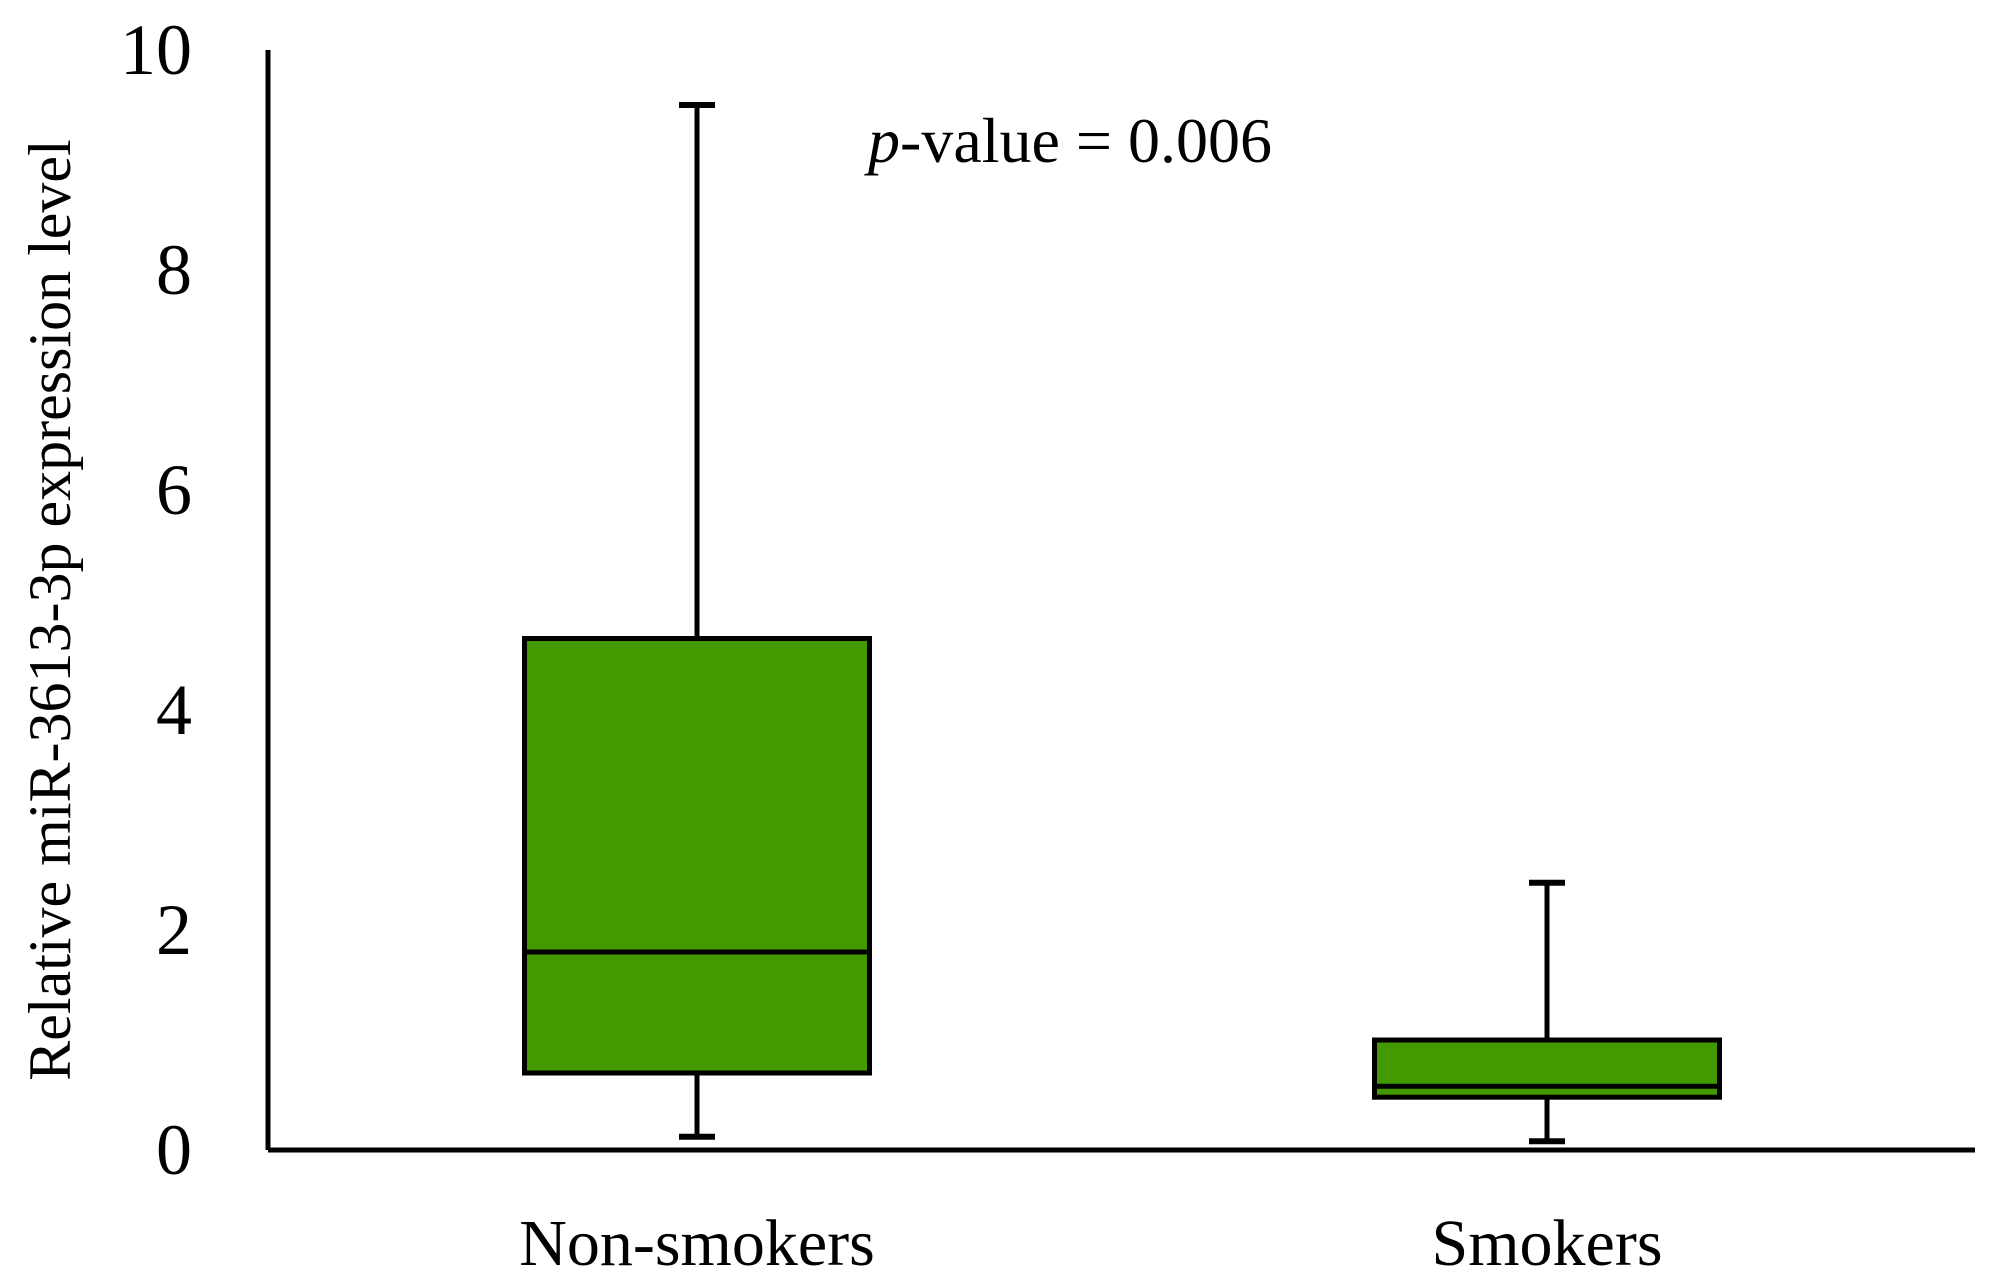  What do you see at coordinates (697, 1243) in the screenshot?
I see `x-category-label-non-smokers: Non-smokers` at bounding box center [697, 1243].